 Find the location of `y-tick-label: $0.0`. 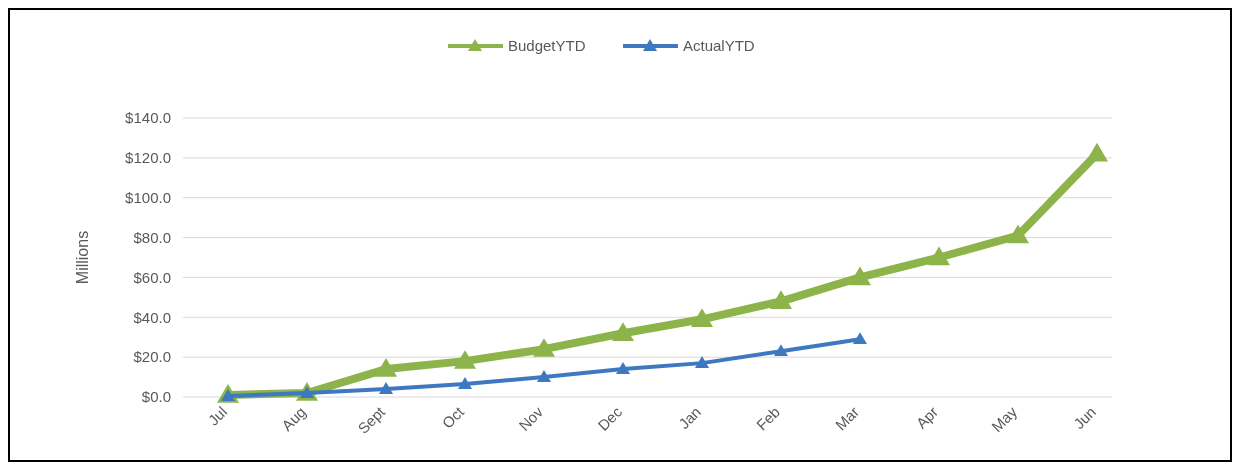

y-tick-label: $0.0 is located at coordinates (156, 397).